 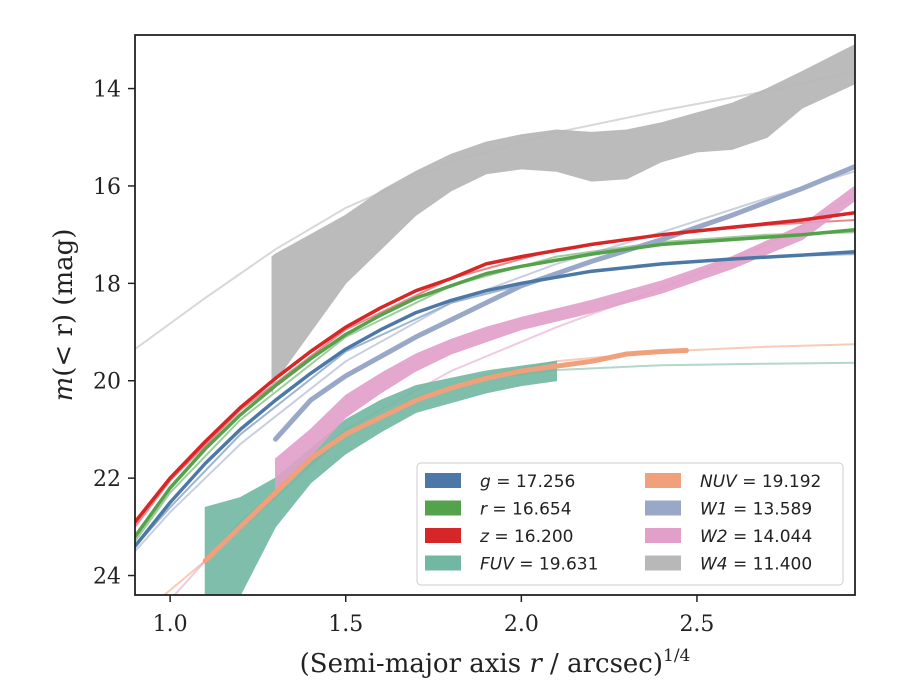 I want to click on legend-swatch-w1, so click(x=663, y=508).